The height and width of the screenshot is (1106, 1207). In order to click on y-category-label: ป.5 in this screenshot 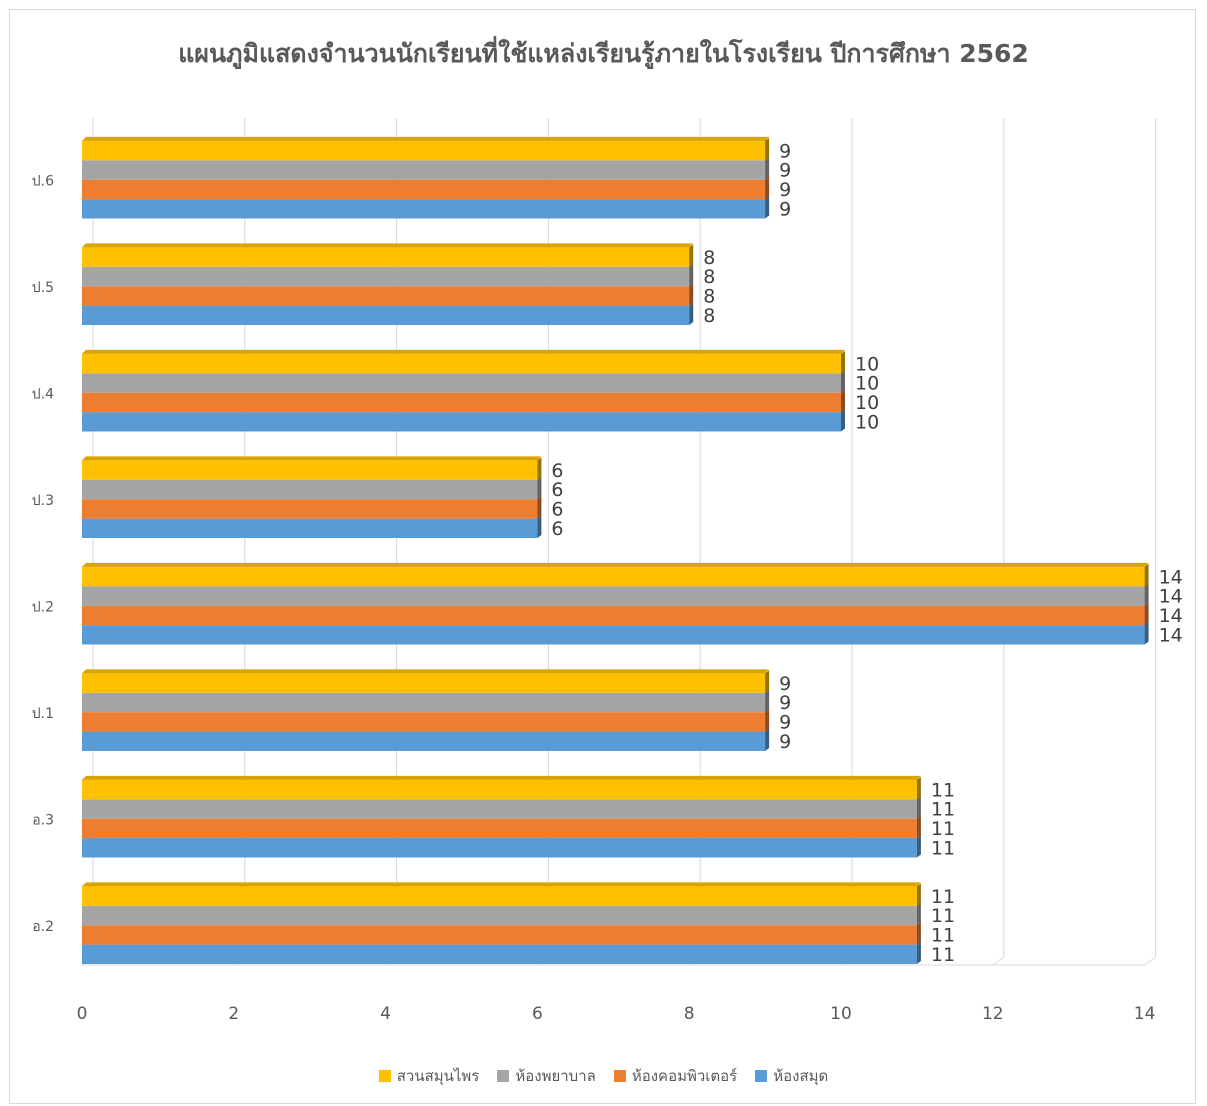, I will do `click(43, 288)`.